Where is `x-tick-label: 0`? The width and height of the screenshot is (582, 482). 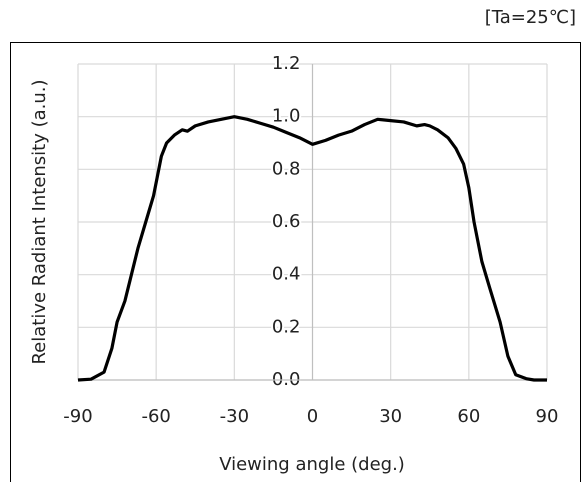
x-tick-label: 0 is located at coordinates (312, 416).